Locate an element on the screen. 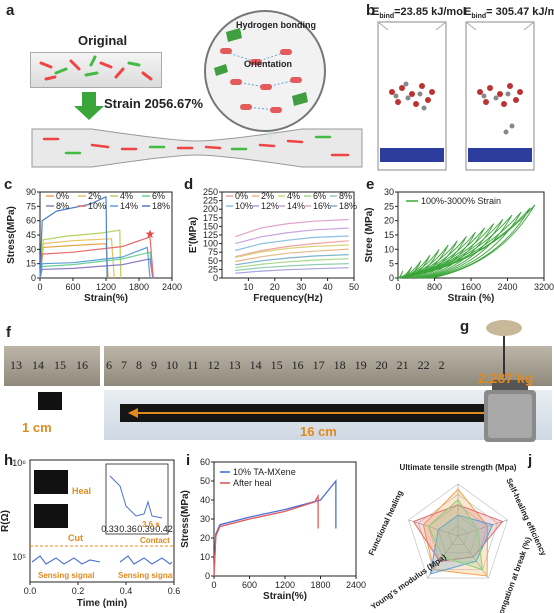 Image resolution: width=554 pixels, height=613 pixels. y-axis-label: Stress(MPa) is located at coordinates (185, 519).